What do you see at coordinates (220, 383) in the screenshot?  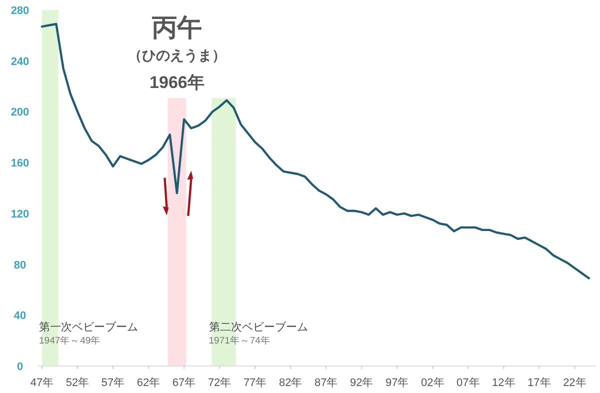 I see `x-tick-label: 72年` at bounding box center [220, 383].